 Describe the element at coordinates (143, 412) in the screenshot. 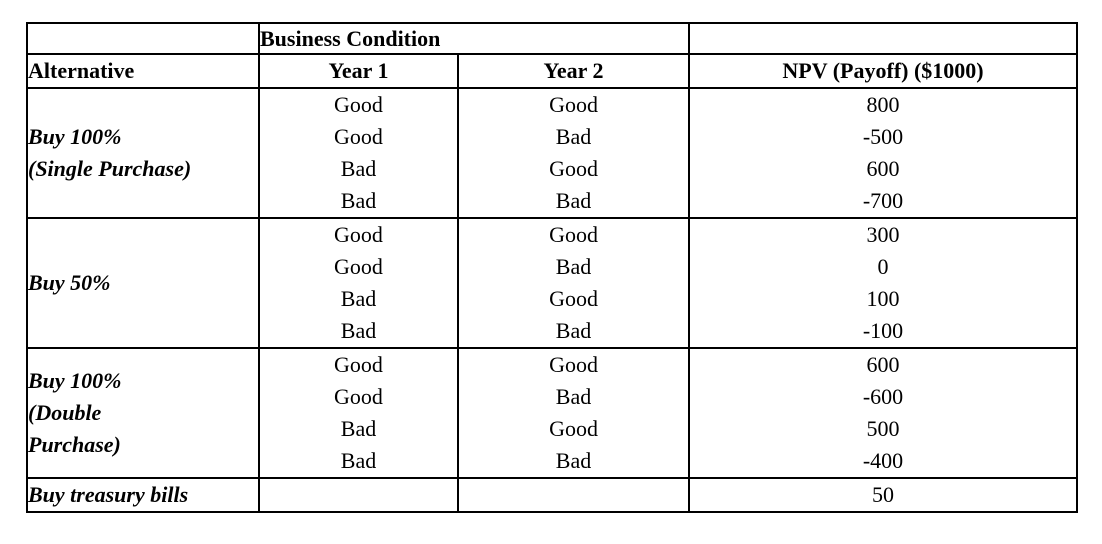

I see `alternative-cell: Buy 100% (Double Purchase)` at that location.